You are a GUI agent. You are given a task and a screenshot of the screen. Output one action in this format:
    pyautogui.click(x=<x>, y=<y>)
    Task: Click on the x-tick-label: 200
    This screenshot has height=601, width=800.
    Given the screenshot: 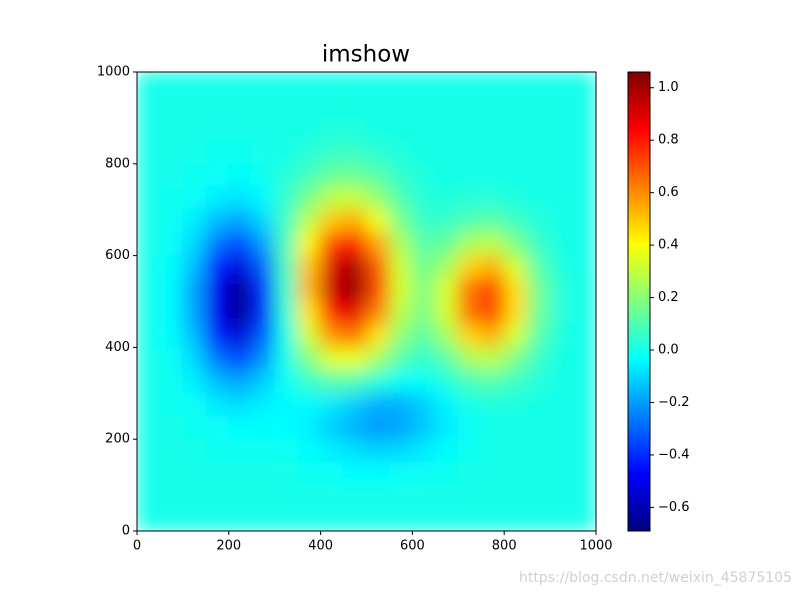 What is the action you would take?
    pyautogui.click(x=228, y=546)
    